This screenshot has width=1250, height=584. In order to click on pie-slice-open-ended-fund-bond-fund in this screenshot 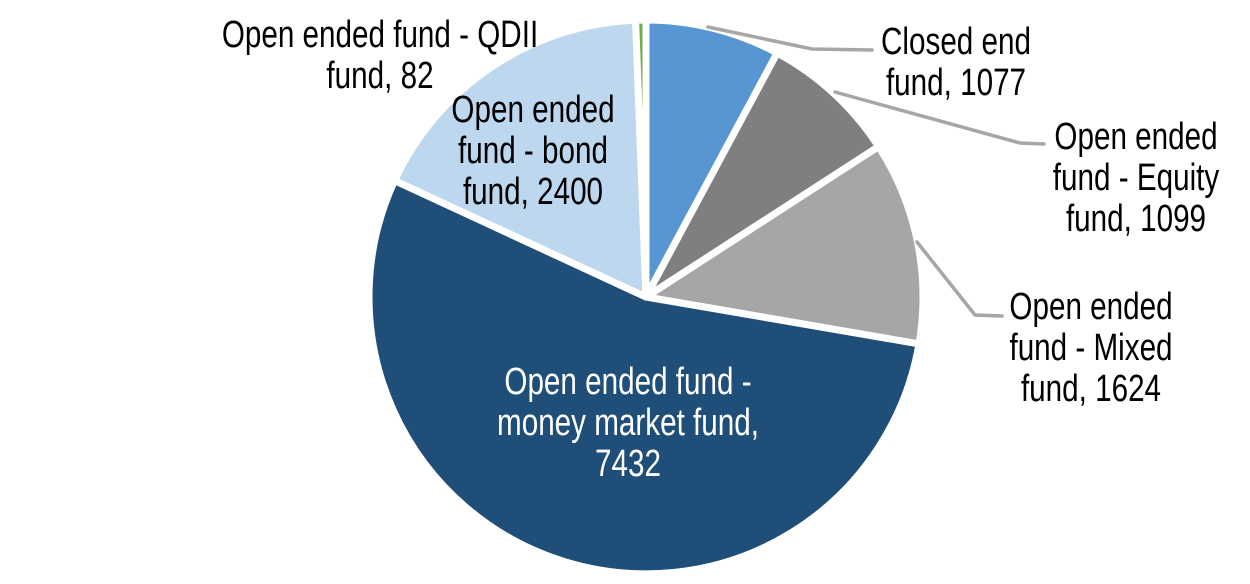, I will do `click(520, 158)`.